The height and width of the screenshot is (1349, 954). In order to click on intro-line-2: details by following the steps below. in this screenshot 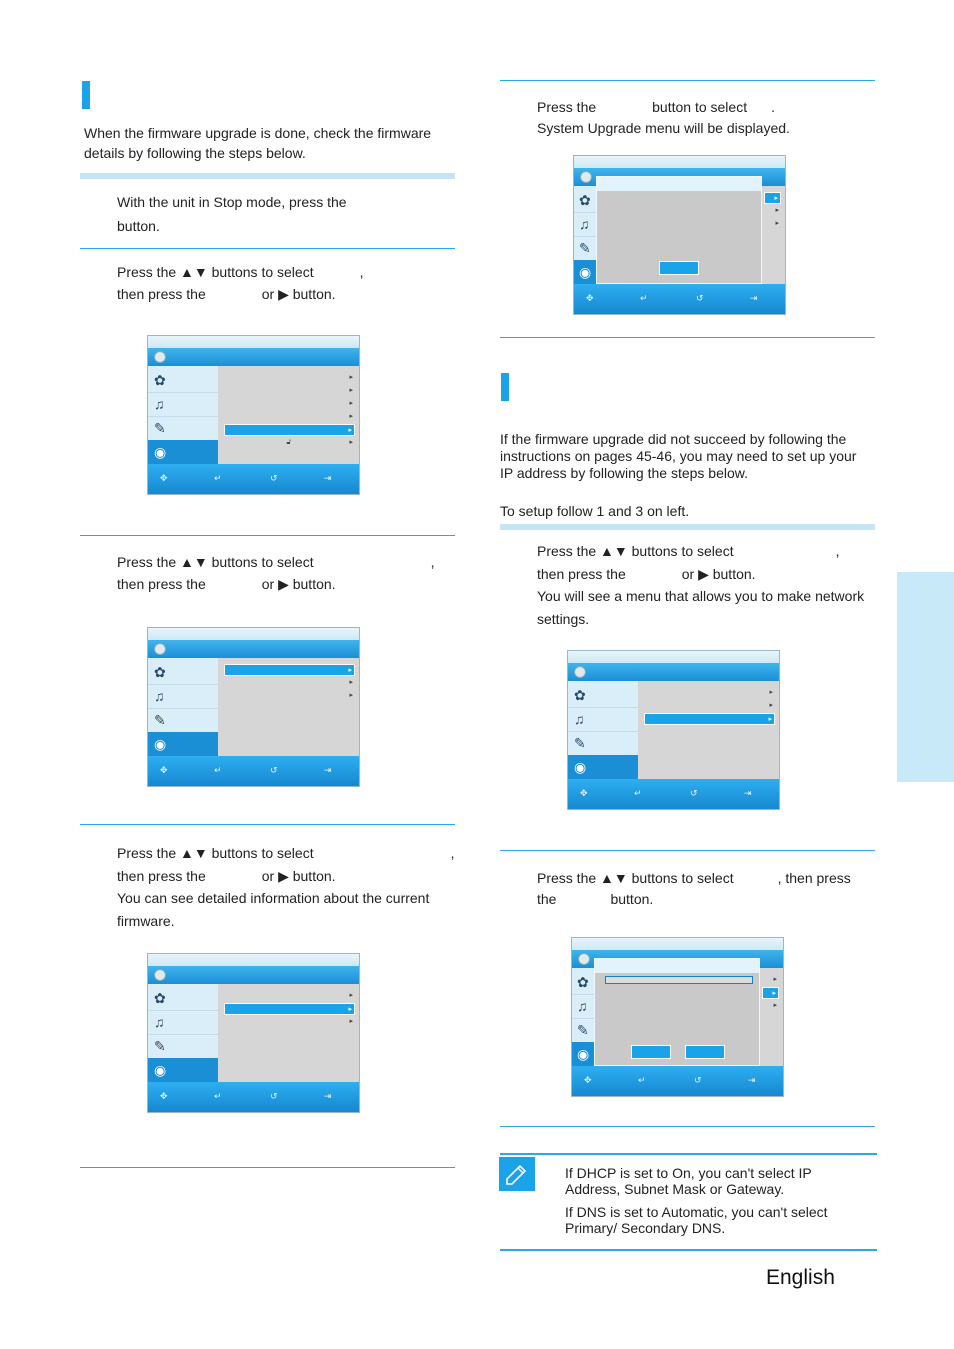, I will do `click(195, 153)`.